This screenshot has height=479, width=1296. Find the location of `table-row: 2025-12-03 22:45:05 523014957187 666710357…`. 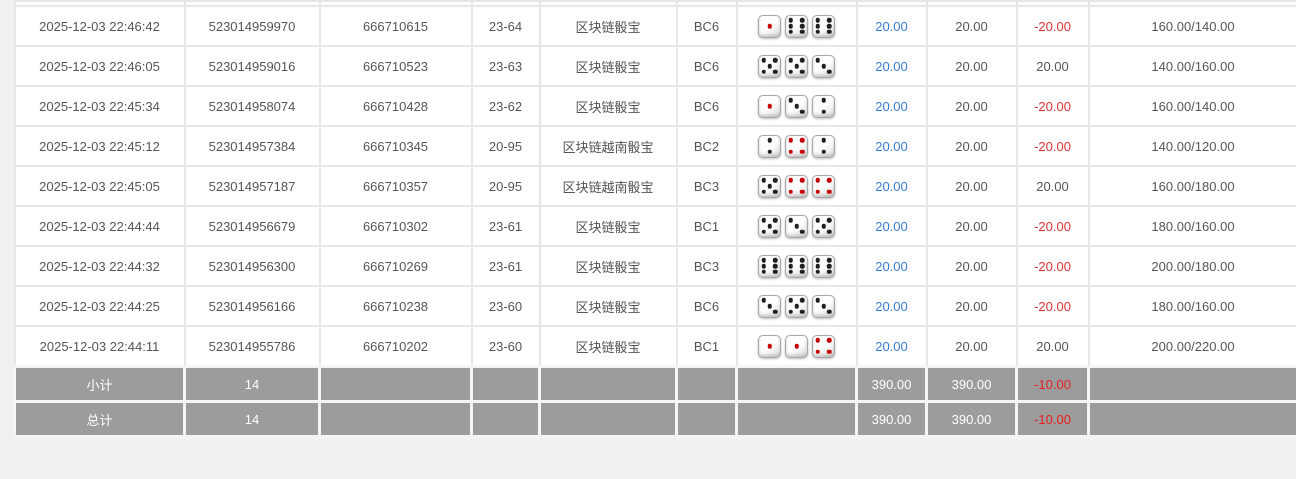

table-row: 2025-12-03 22:45:05 523014957187 666710357… is located at coordinates (654, 186).